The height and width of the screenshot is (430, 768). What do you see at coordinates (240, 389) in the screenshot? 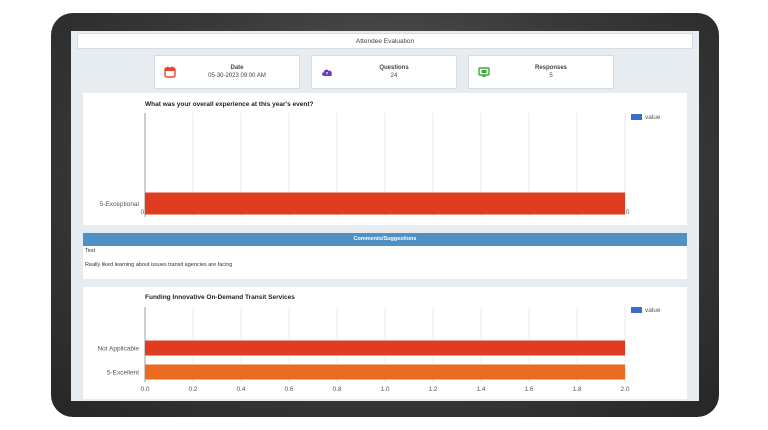
I see `x-tick-label: 0.4` at bounding box center [240, 389].